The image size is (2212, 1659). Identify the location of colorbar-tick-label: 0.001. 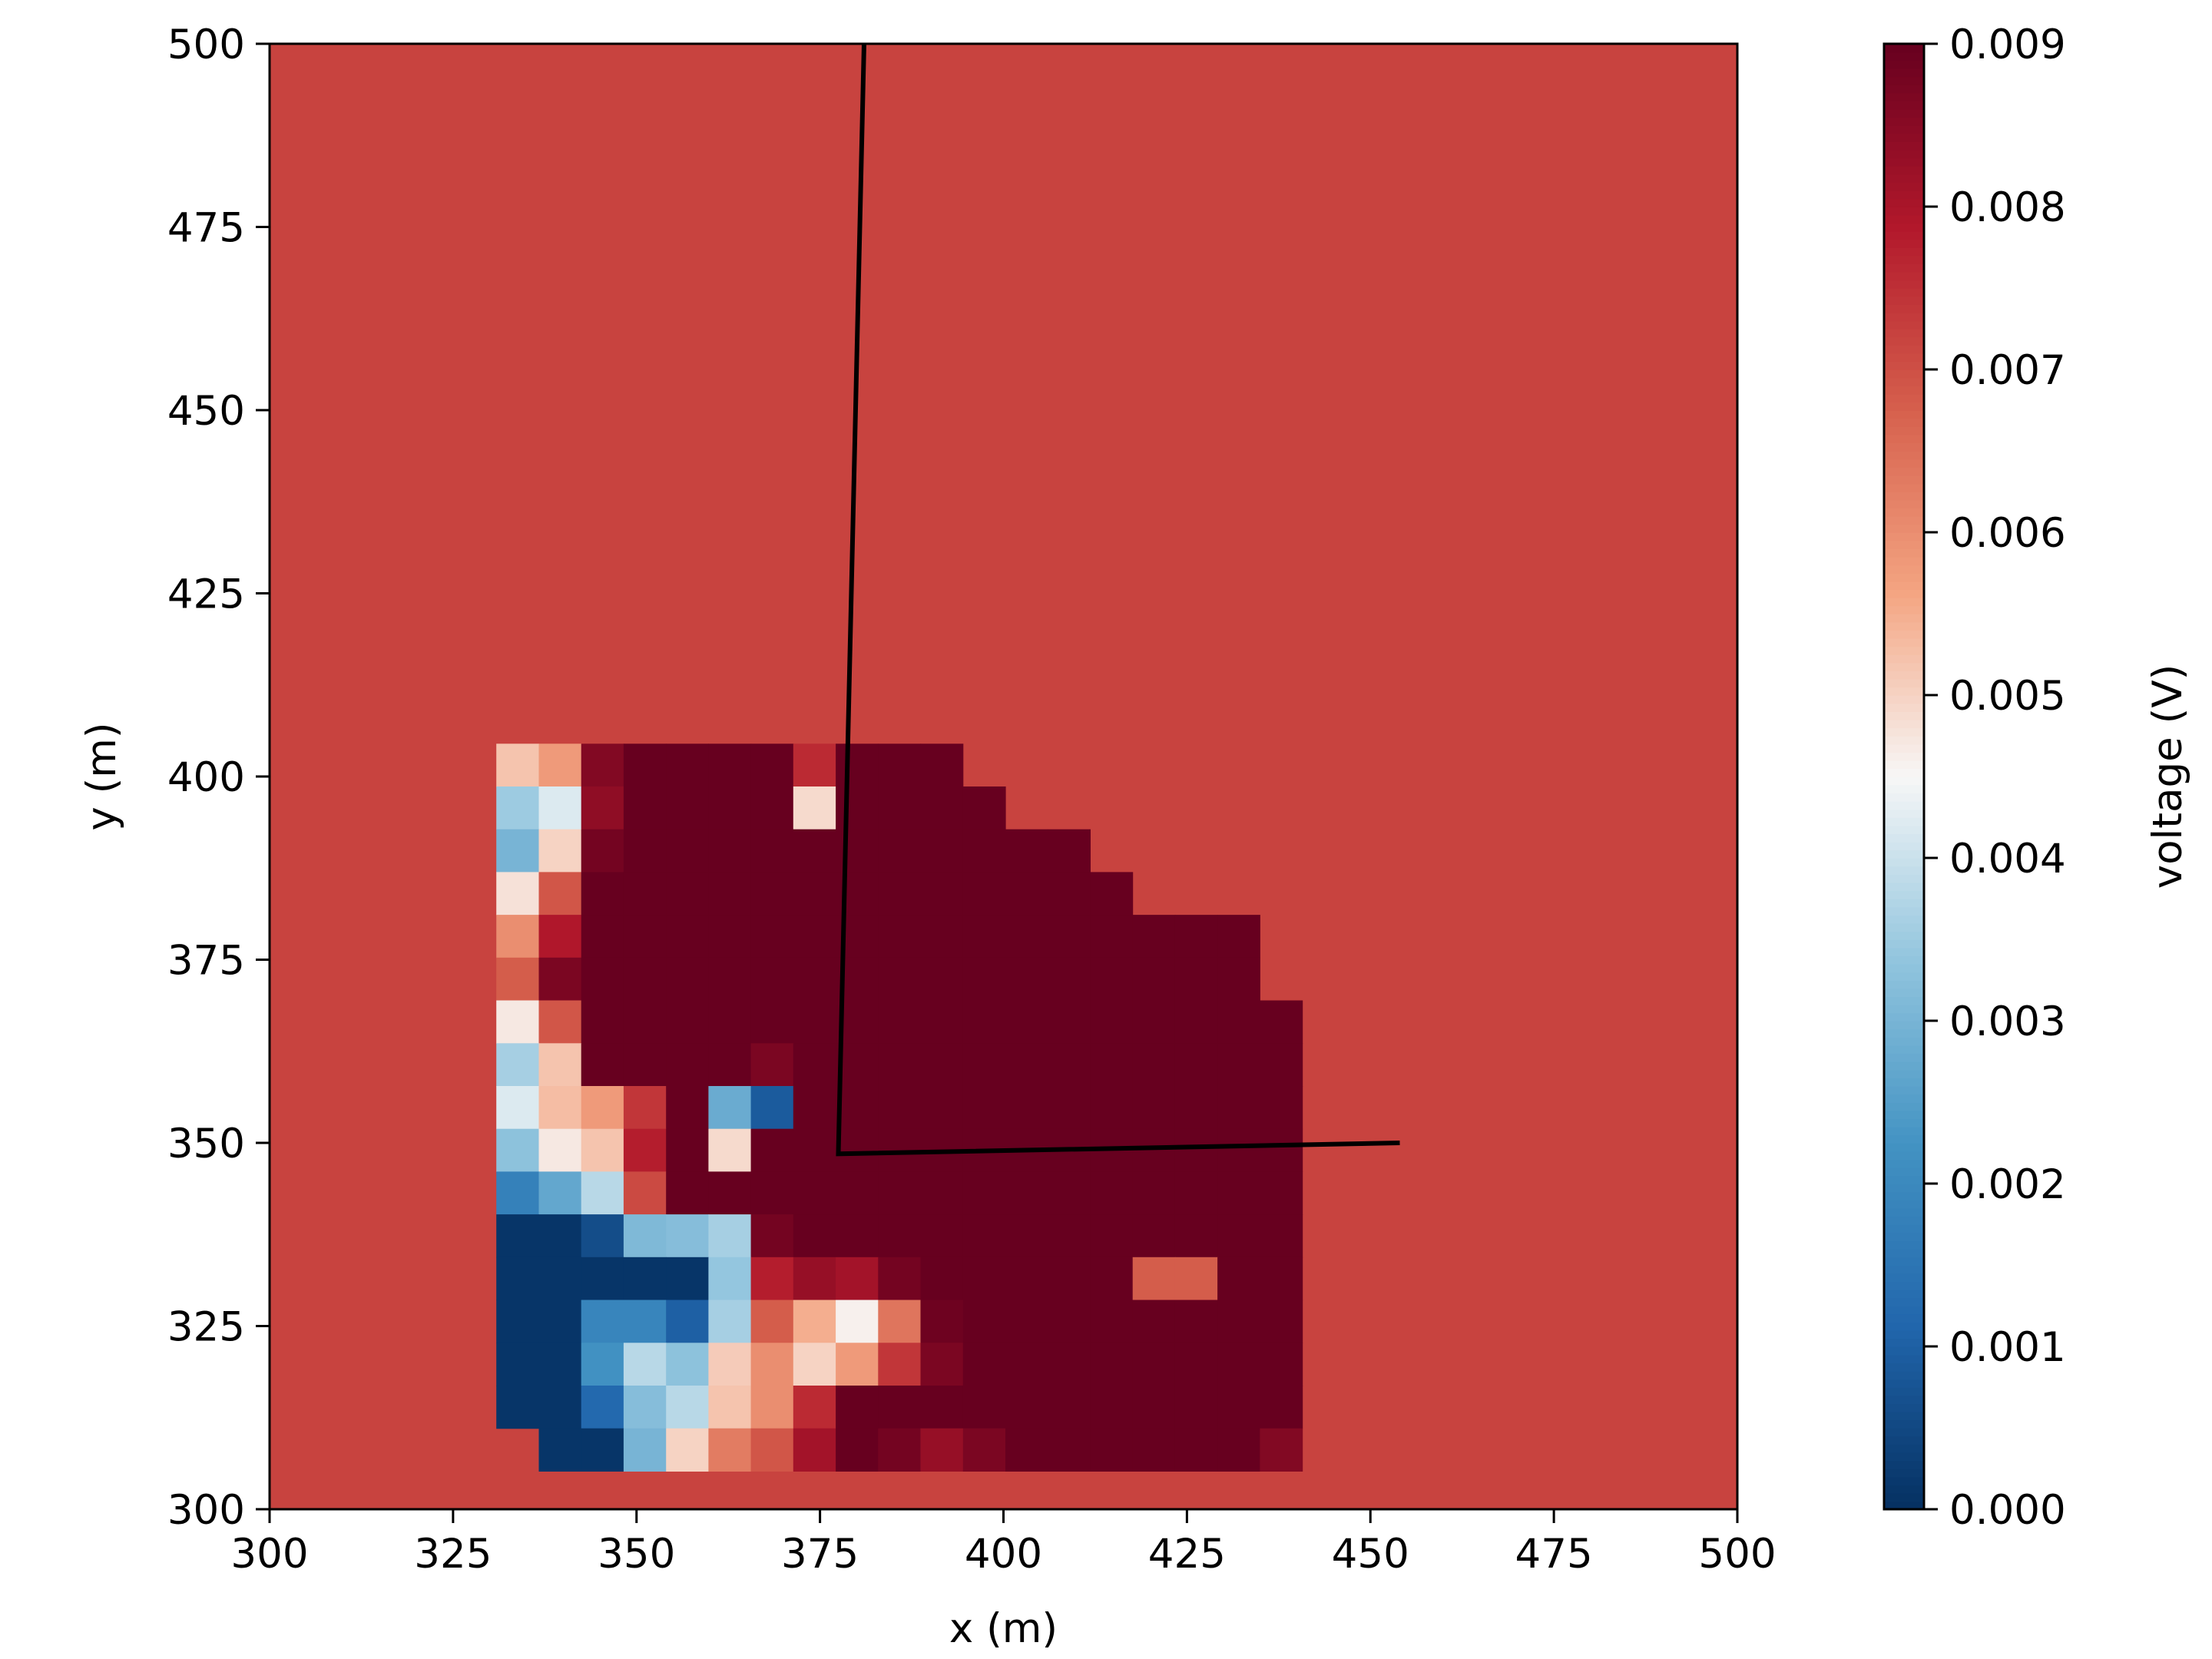
(2008, 1348).